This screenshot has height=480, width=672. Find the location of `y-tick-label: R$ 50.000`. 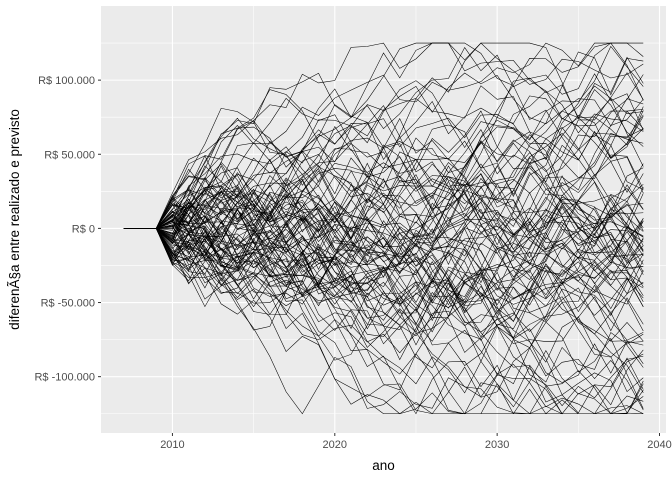

y-tick-label: R$ 50.000 is located at coordinates (69, 155).